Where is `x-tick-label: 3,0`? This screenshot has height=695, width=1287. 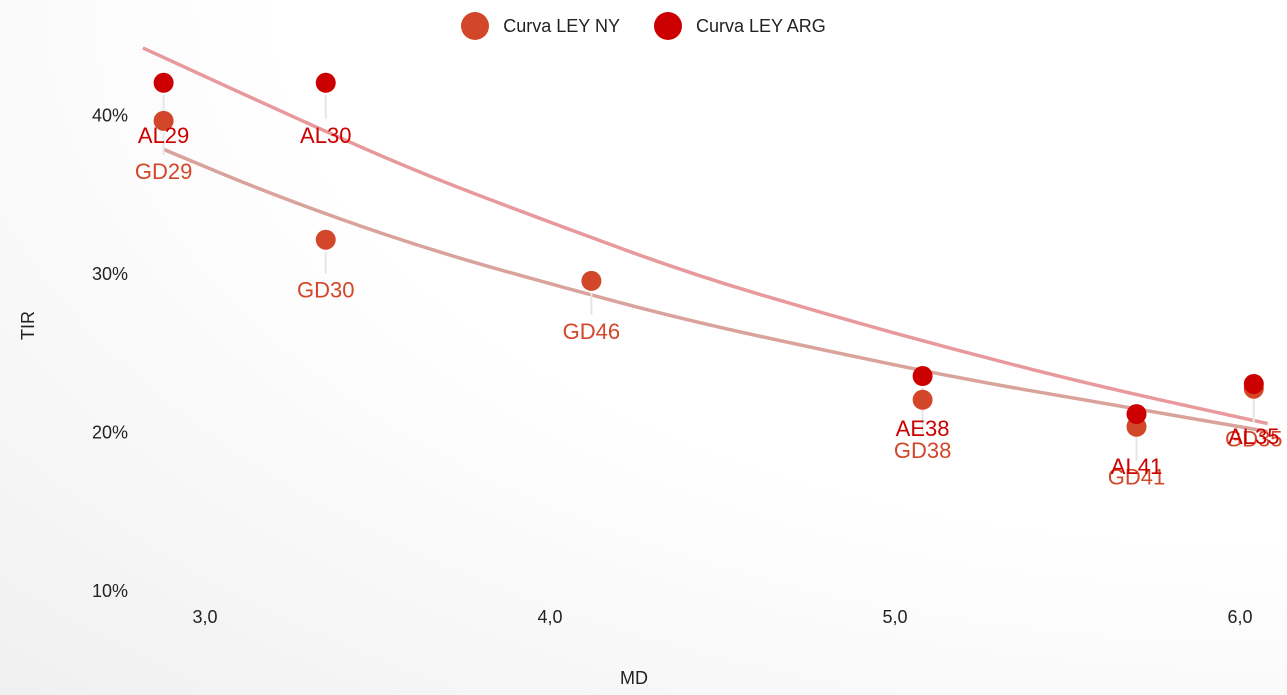
x-tick-label: 3,0 is located at coordinates (204, 617).